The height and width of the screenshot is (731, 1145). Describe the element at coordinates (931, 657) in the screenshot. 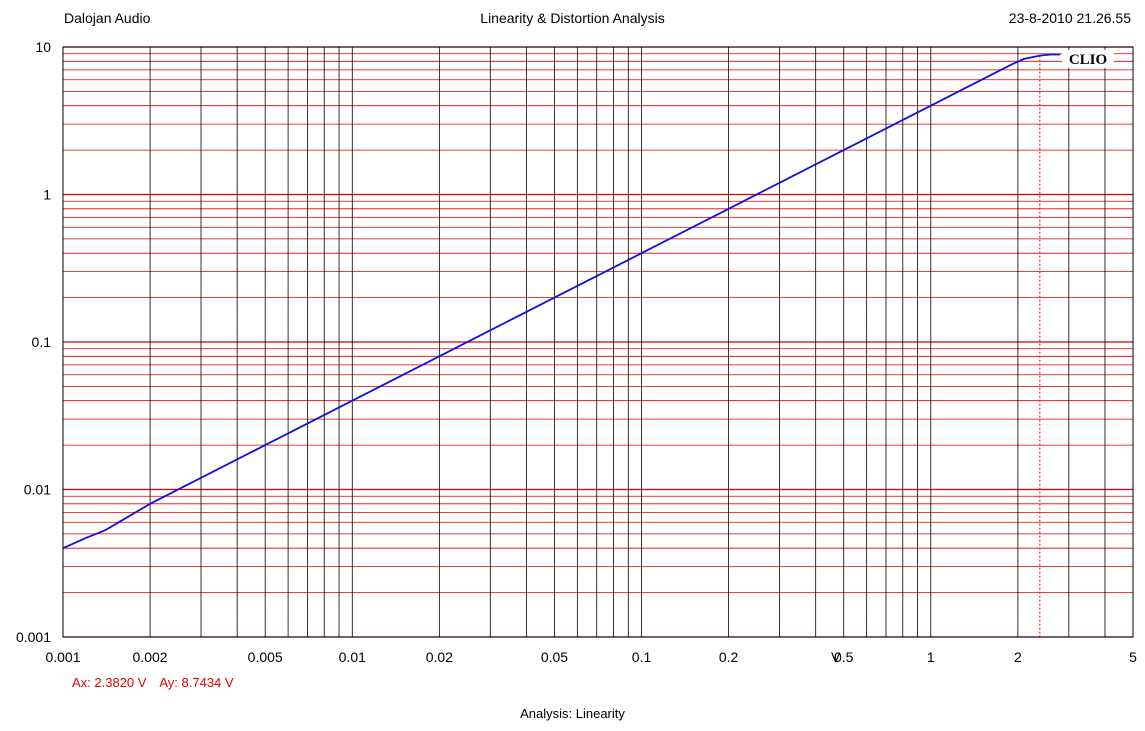

I see `x-tick-label: 1` at that location.